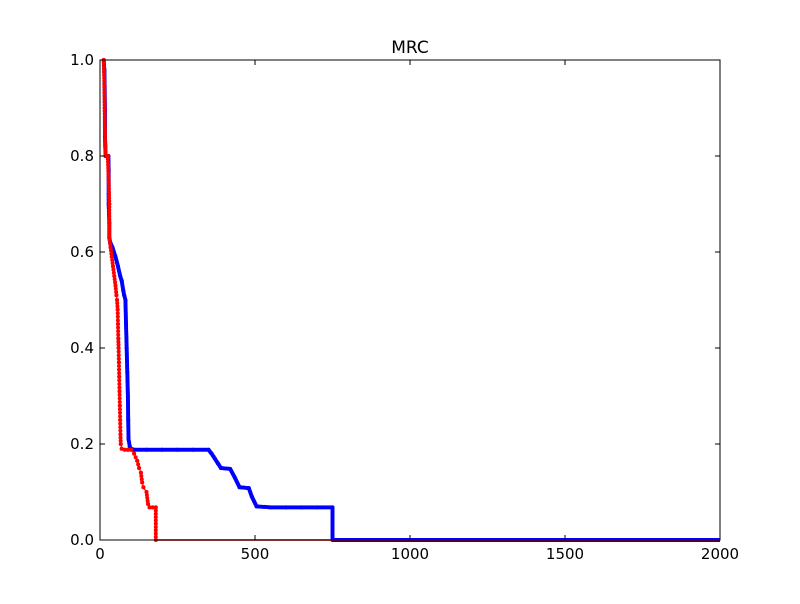  I want to click on x-tick-label: 1000, so click(410, 554).